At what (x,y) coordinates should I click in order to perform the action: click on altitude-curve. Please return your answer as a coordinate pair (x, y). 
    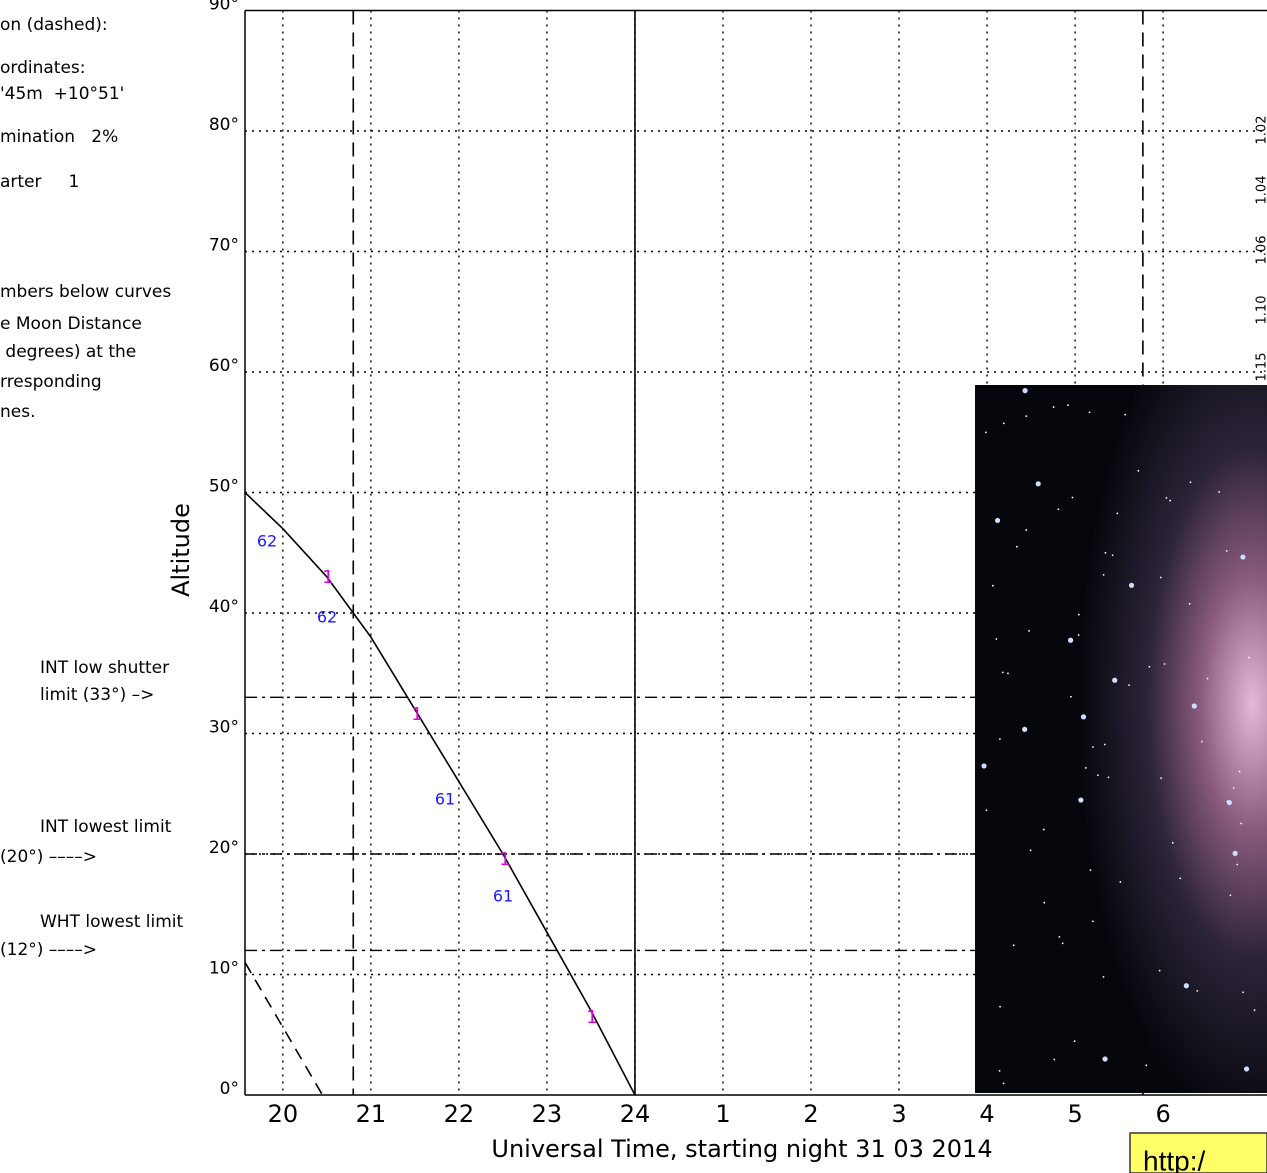
    Looking at the image, I should click on (284, 1029).